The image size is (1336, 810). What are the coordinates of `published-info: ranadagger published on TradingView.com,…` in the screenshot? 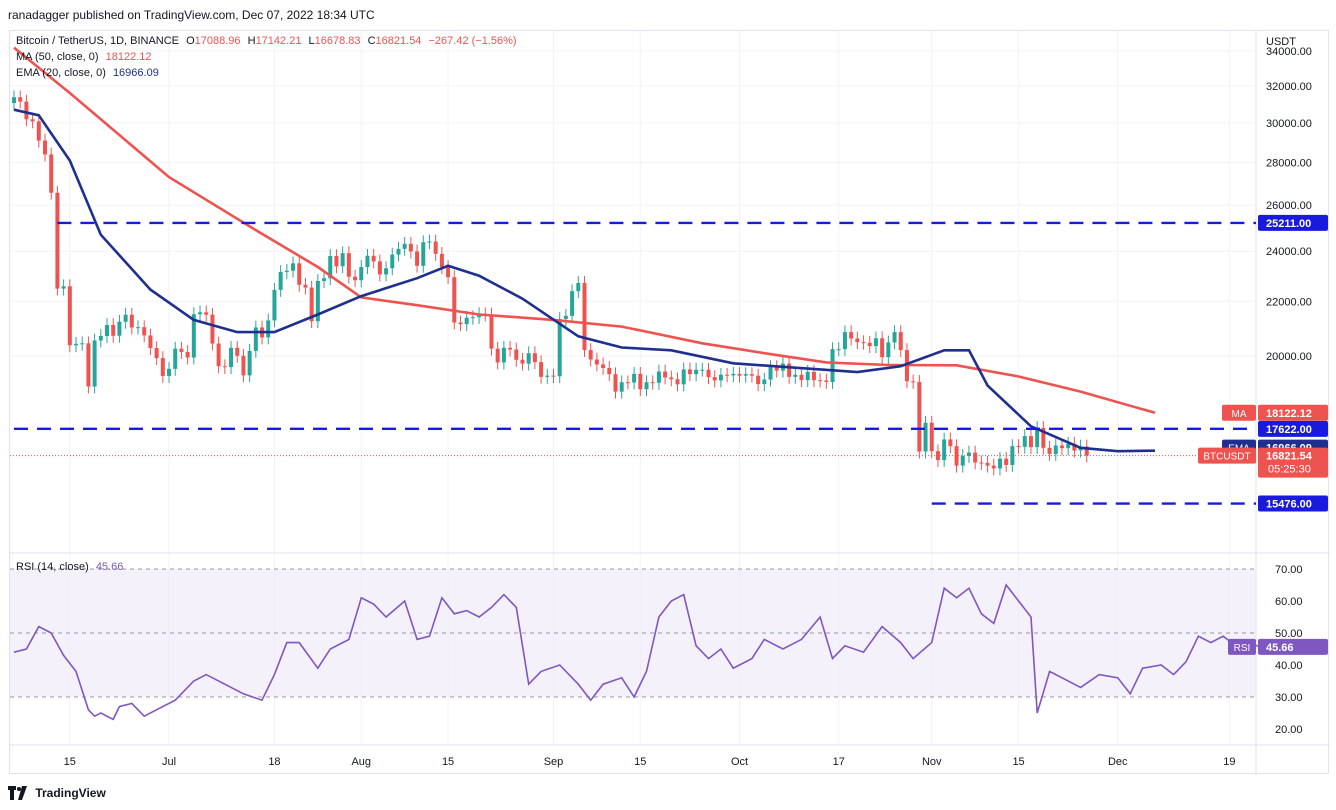 It's located at (191, 15).